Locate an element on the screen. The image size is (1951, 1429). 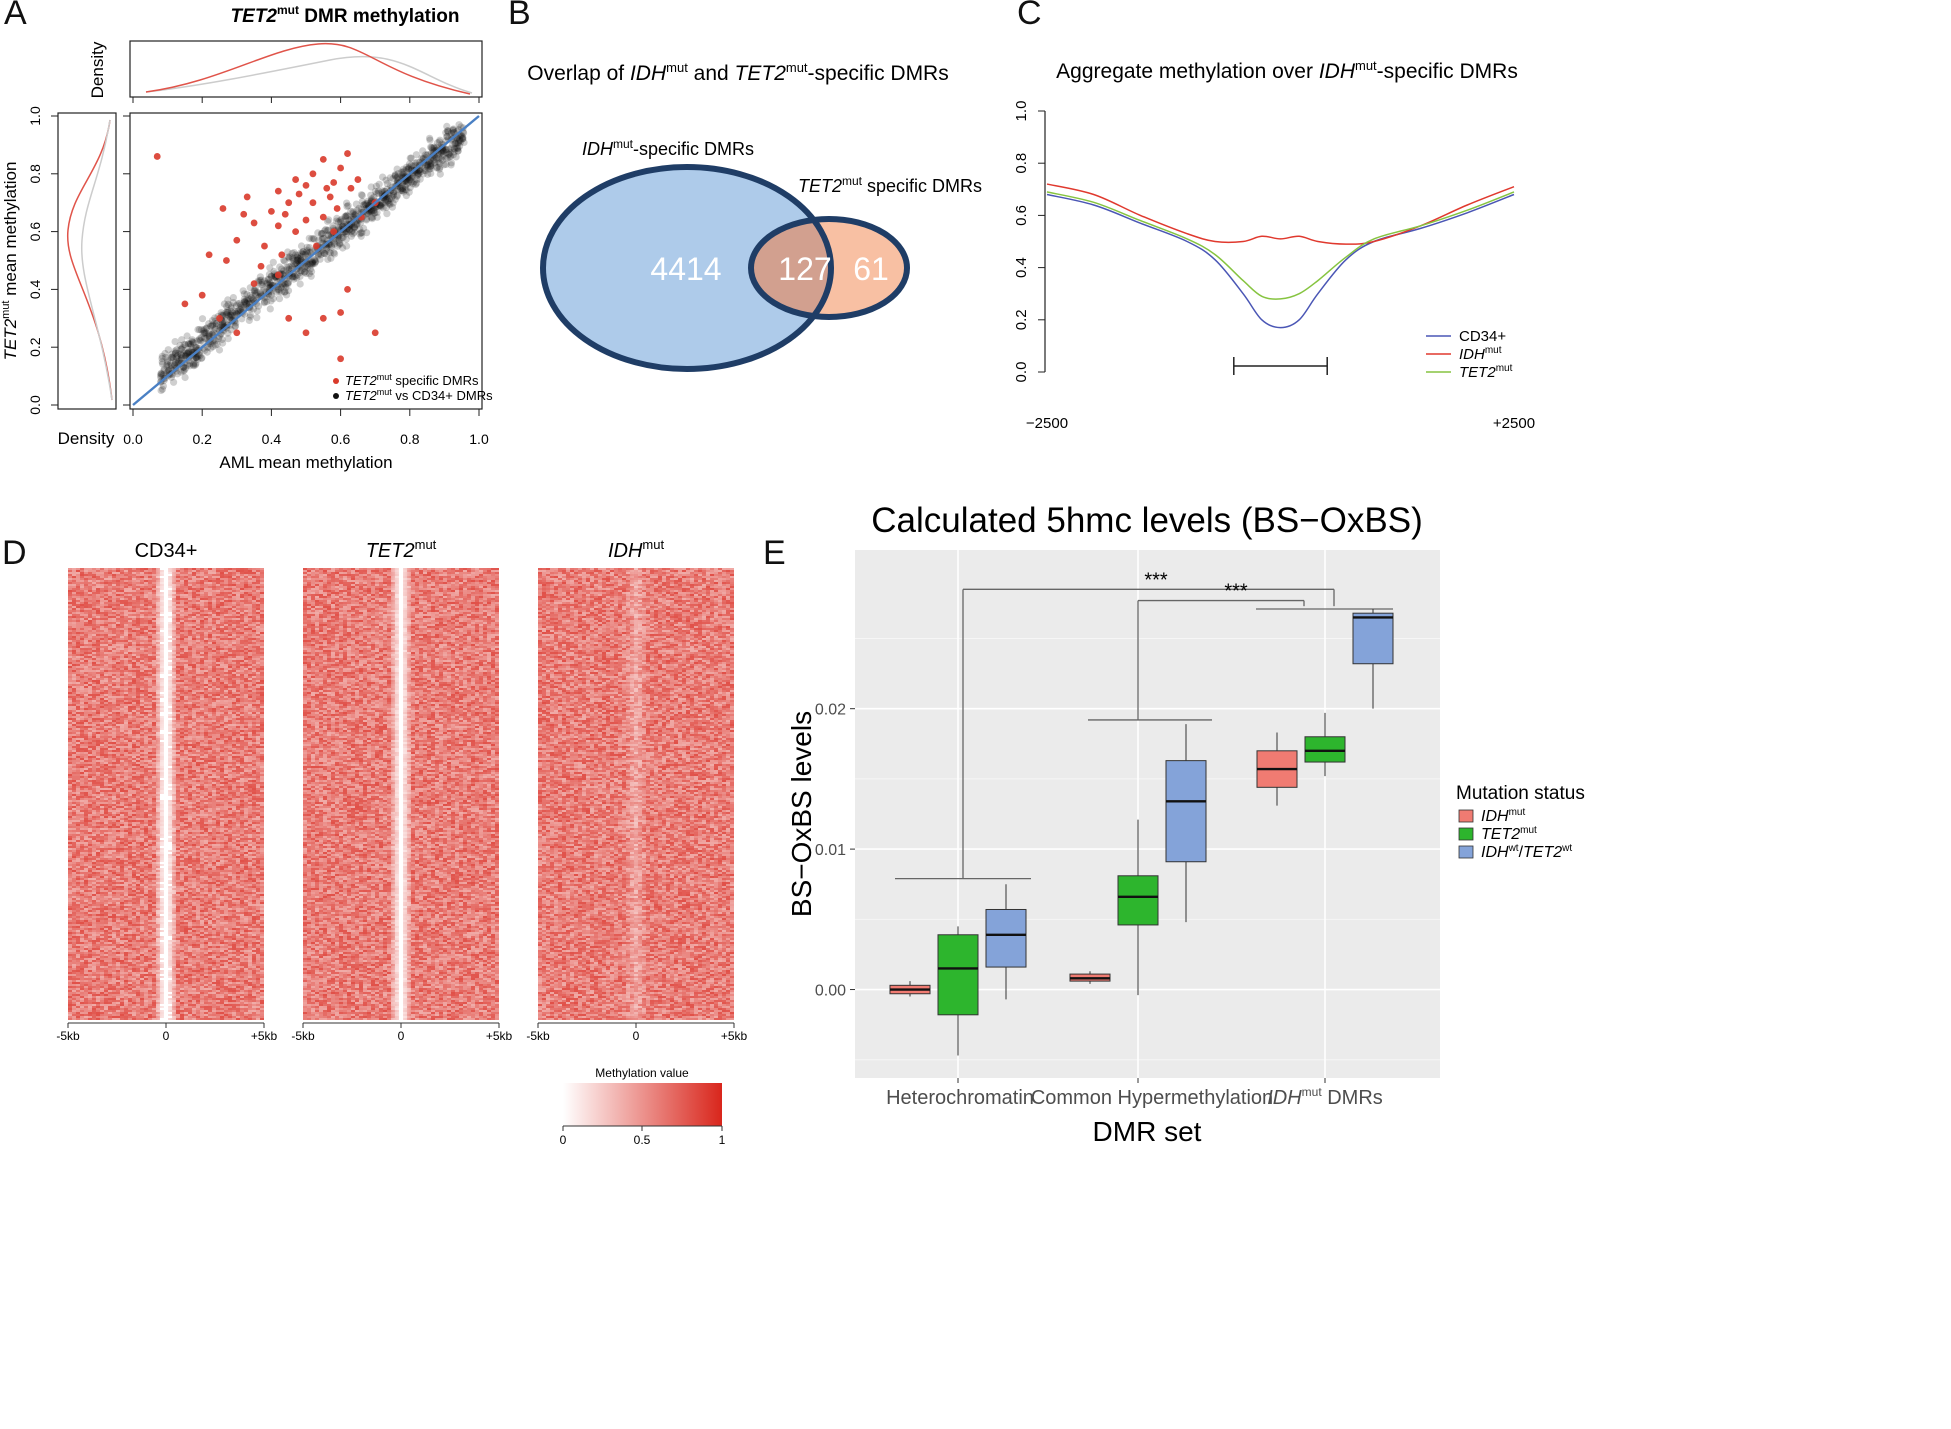
left-density-red-curve is located at coordinates (90, 260).